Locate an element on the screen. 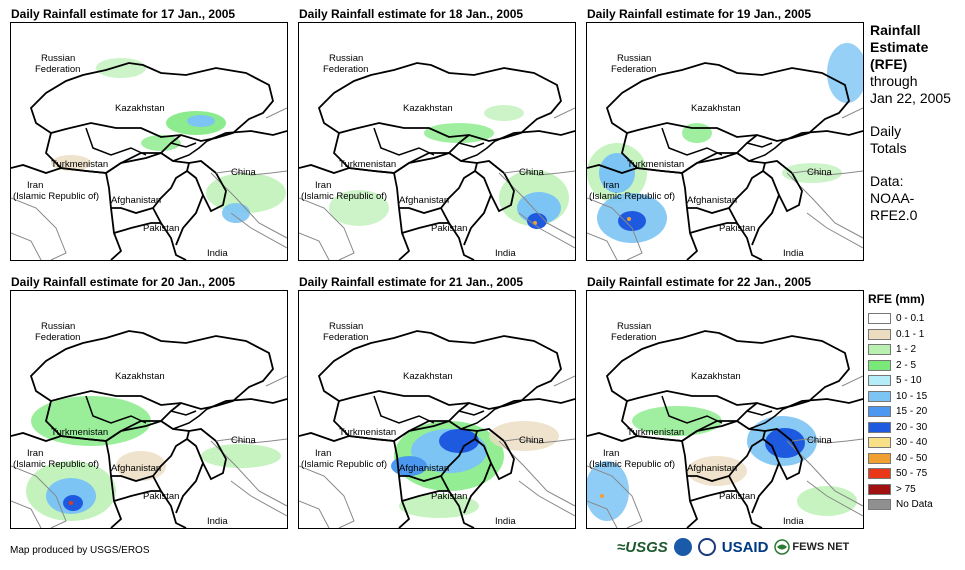 The image size is (965, 570). usda-seal-logo is located at coordinates (706, 547).